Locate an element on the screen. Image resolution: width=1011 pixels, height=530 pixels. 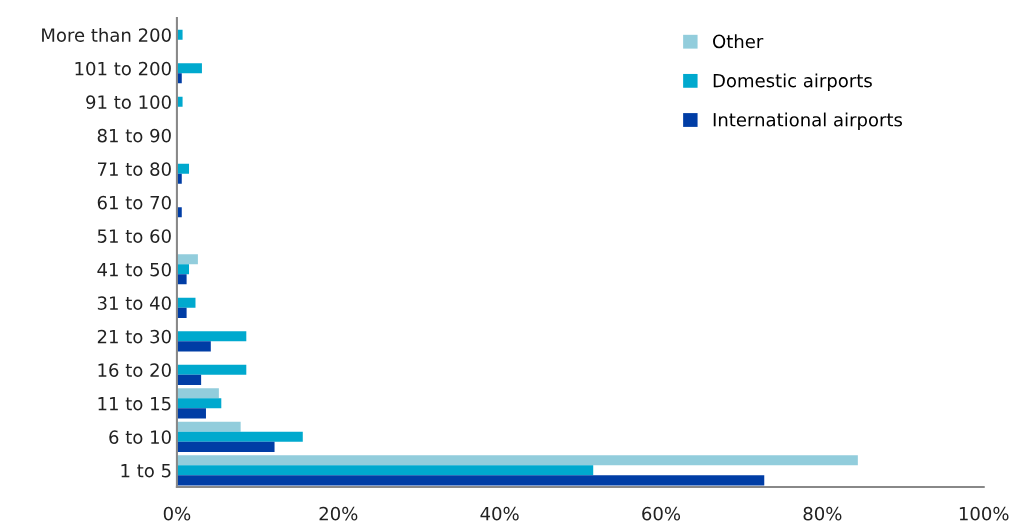
x-tick-label: 80% is located at coordinates (822, 513).